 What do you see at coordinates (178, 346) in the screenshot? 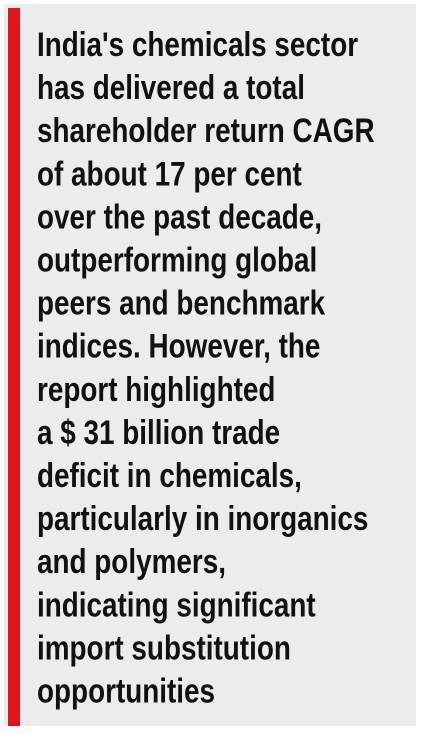
I see `text-line: indices. However, the` at bounding box center [178, 346].